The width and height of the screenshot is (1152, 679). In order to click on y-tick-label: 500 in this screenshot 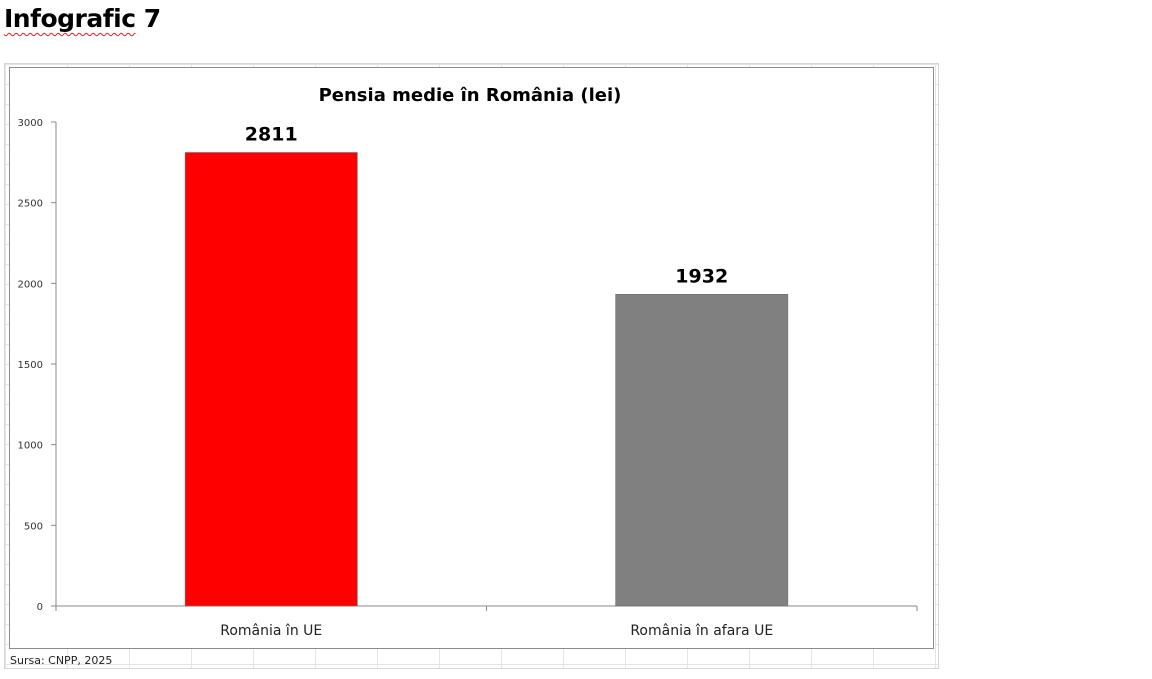, I will do `click(33, 526)`.